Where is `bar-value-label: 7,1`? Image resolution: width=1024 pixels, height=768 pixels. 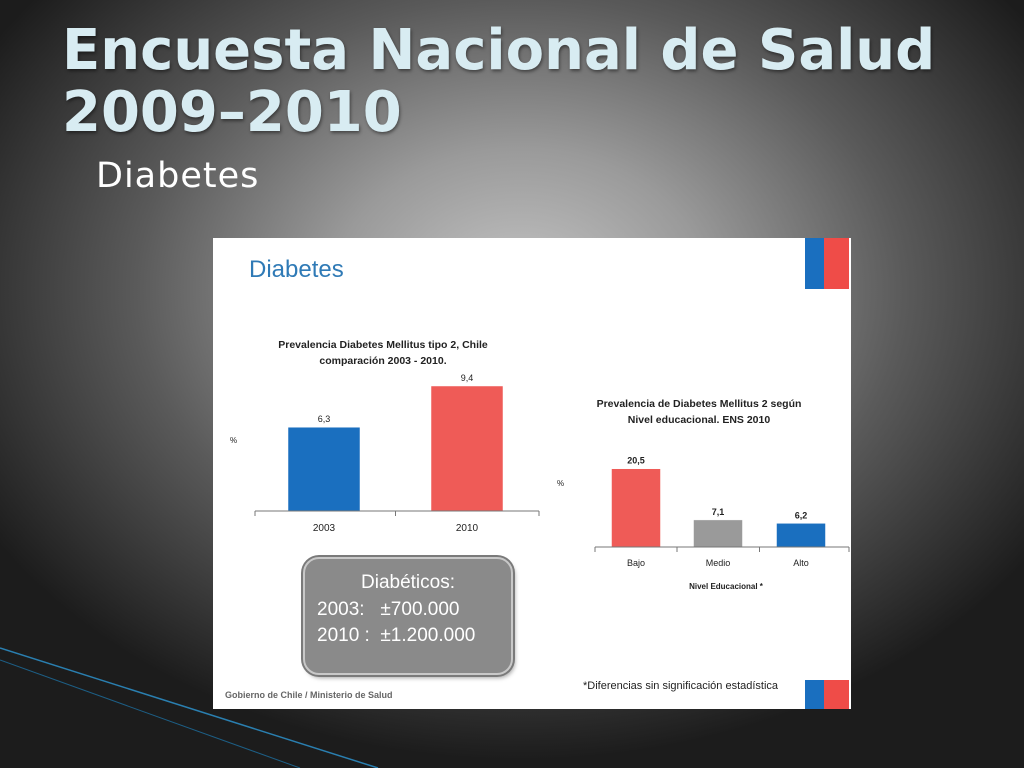
bar-value-label: 7,1 is located at coordinates (718, 512).